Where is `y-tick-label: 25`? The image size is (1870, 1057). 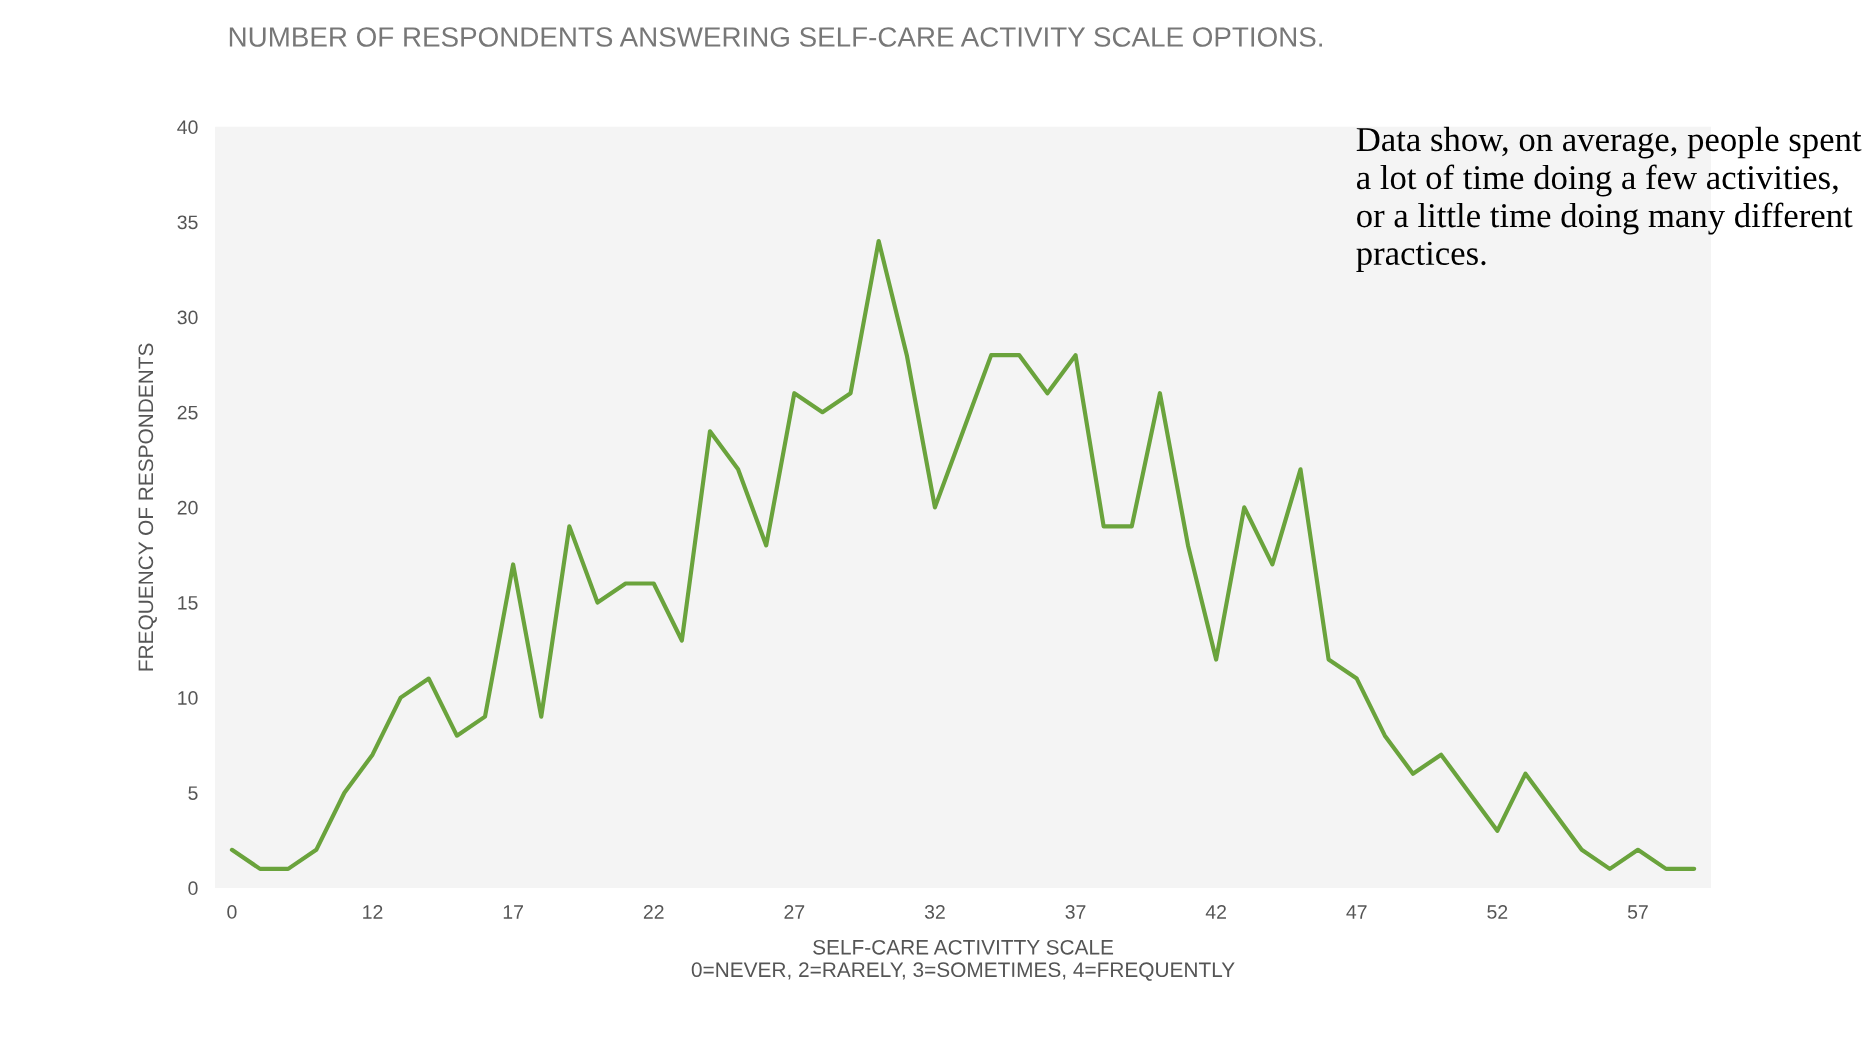 y-tick-label: 25 is located at coordinates (187, 412).